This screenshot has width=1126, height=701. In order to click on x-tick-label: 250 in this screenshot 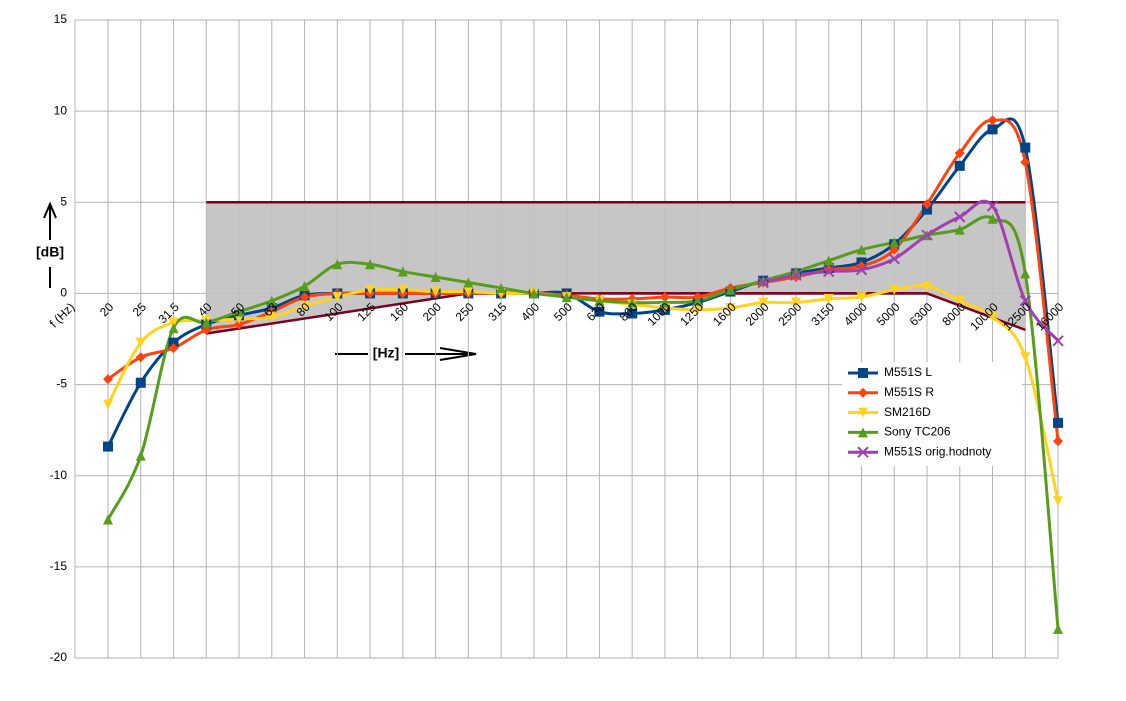, I will do `click(465, 312)`.